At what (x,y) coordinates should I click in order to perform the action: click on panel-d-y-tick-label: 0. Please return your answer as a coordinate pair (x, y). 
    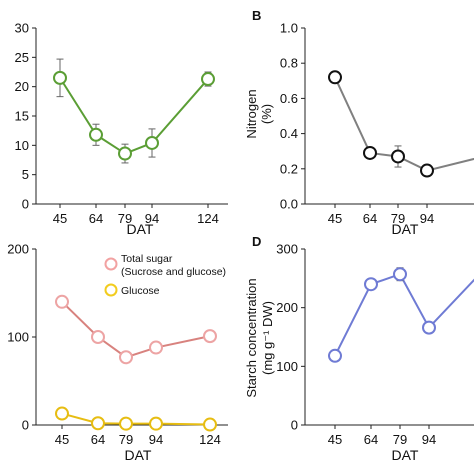
    Looking at the image, I should click on (294, 425).